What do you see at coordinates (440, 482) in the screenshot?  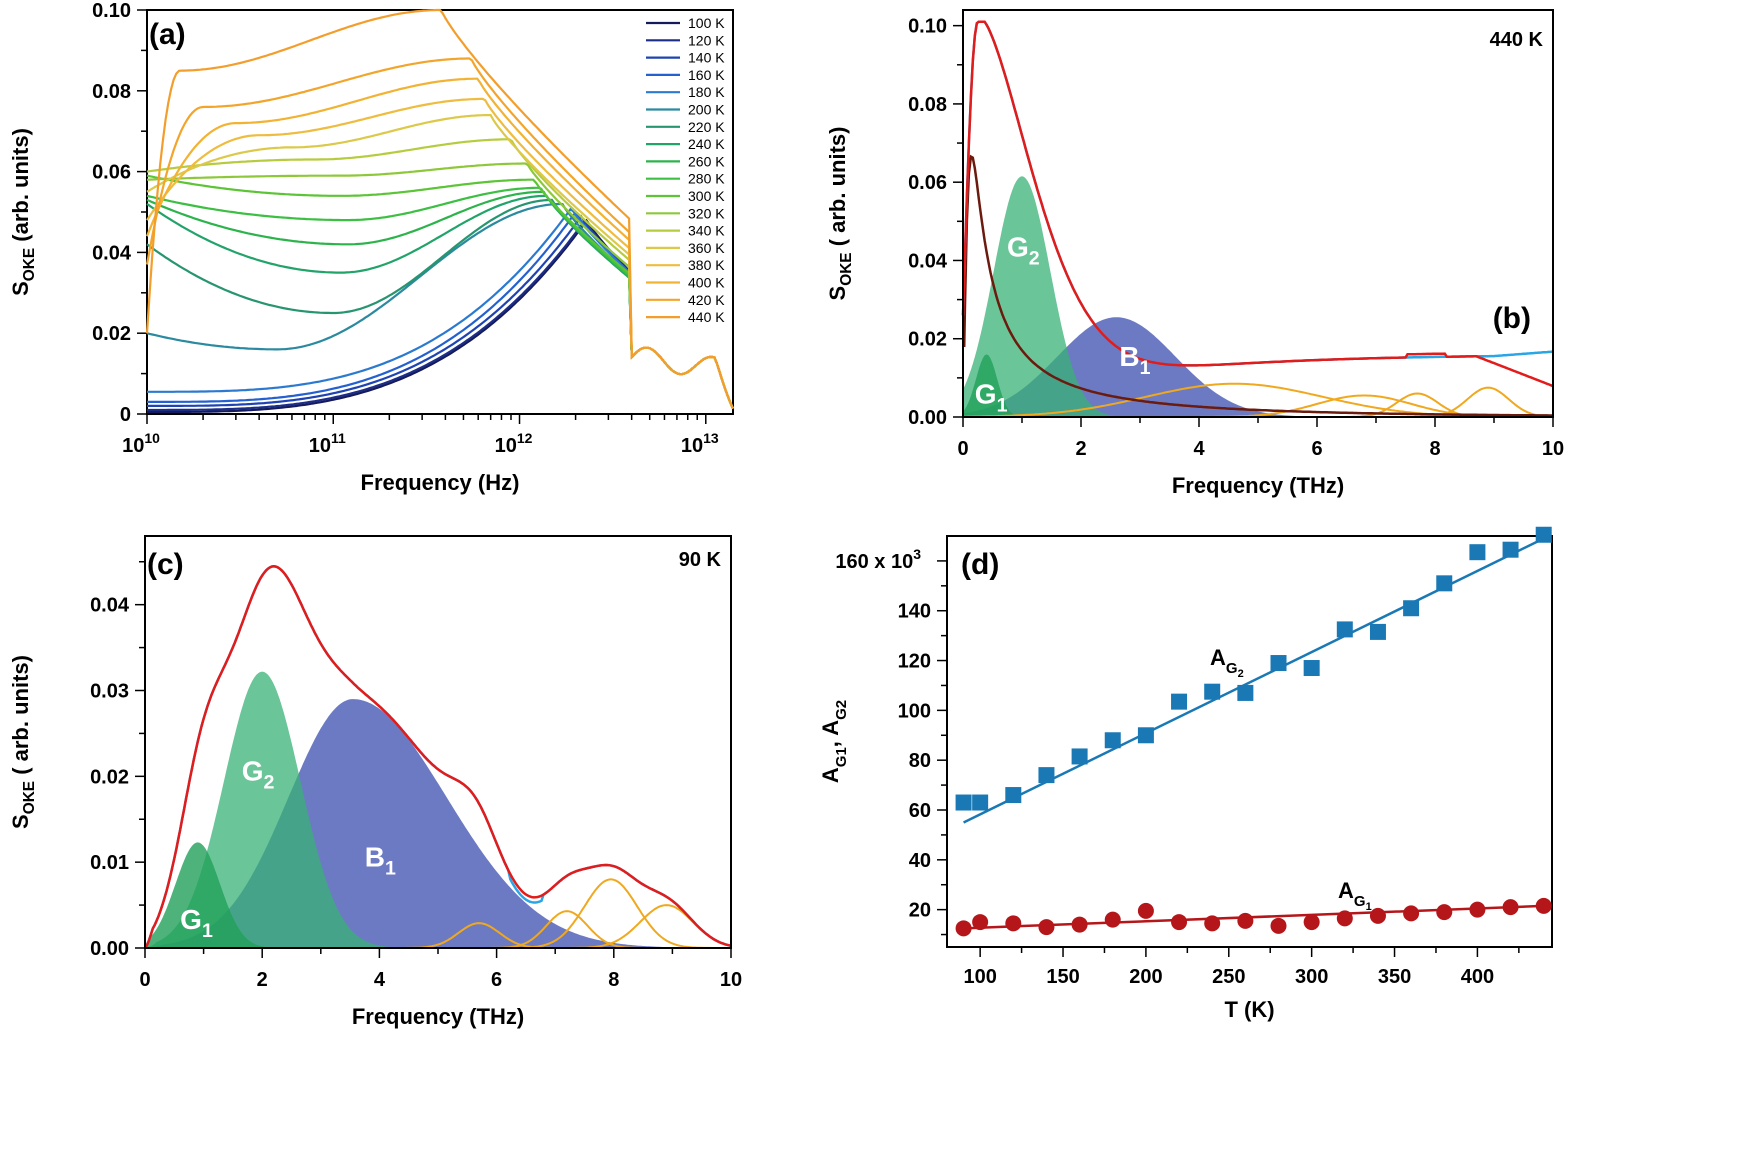 I see `panel-a-x-label: Frequency (Hz)` at bounding box center [440, 482].